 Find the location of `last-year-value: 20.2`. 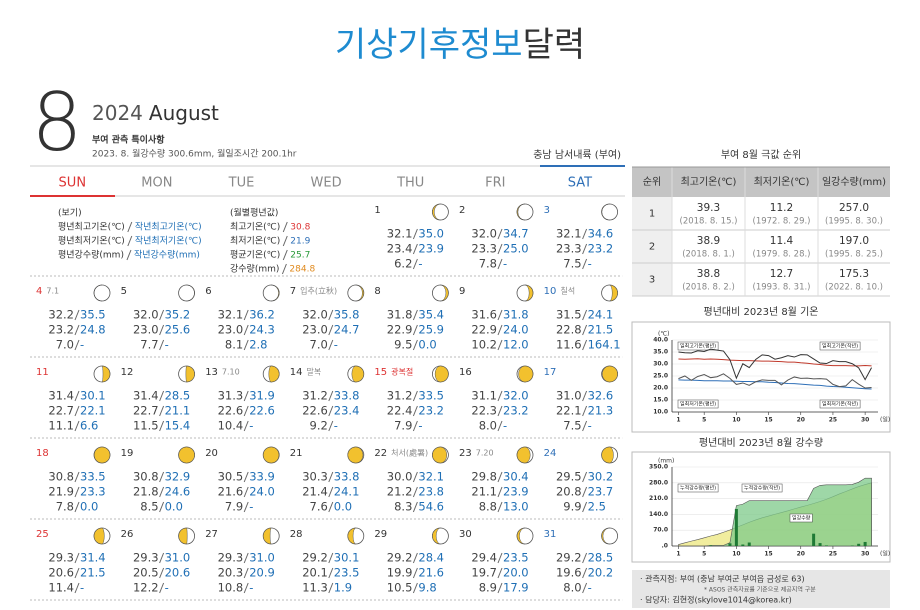

last-year-value: 20.2 is located at coordinates (601, 573).